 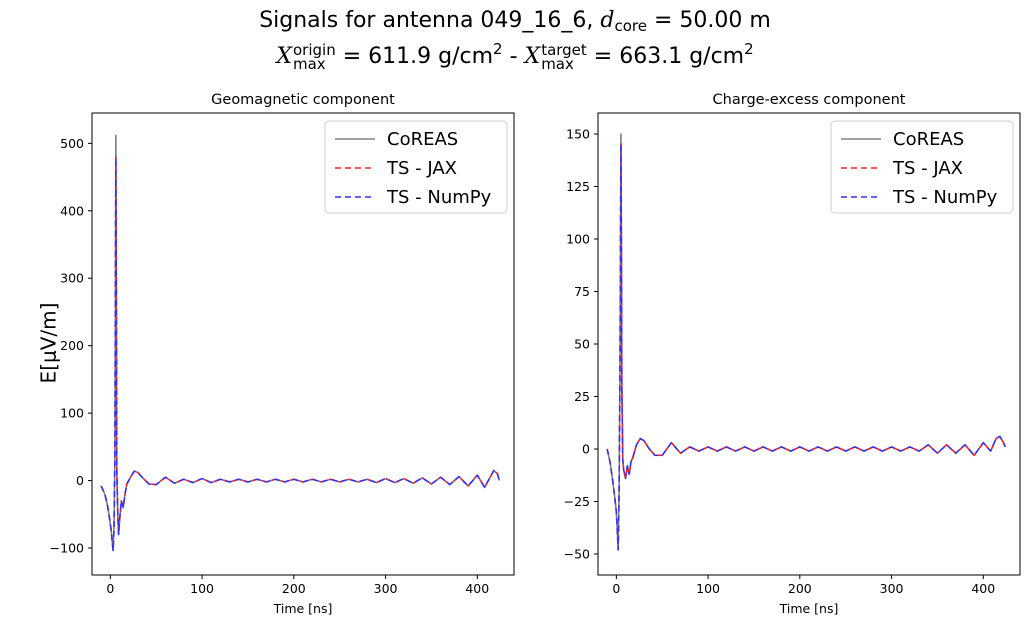 I want to click on title-xmax-origin-sup: origin, so click(x=314, y=50).